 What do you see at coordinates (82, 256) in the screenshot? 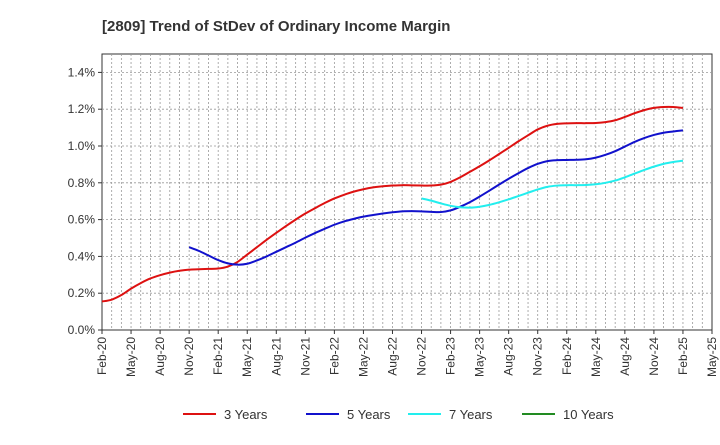
I see `y-tick-label: 0.4%` at bounding box center [82, 256].